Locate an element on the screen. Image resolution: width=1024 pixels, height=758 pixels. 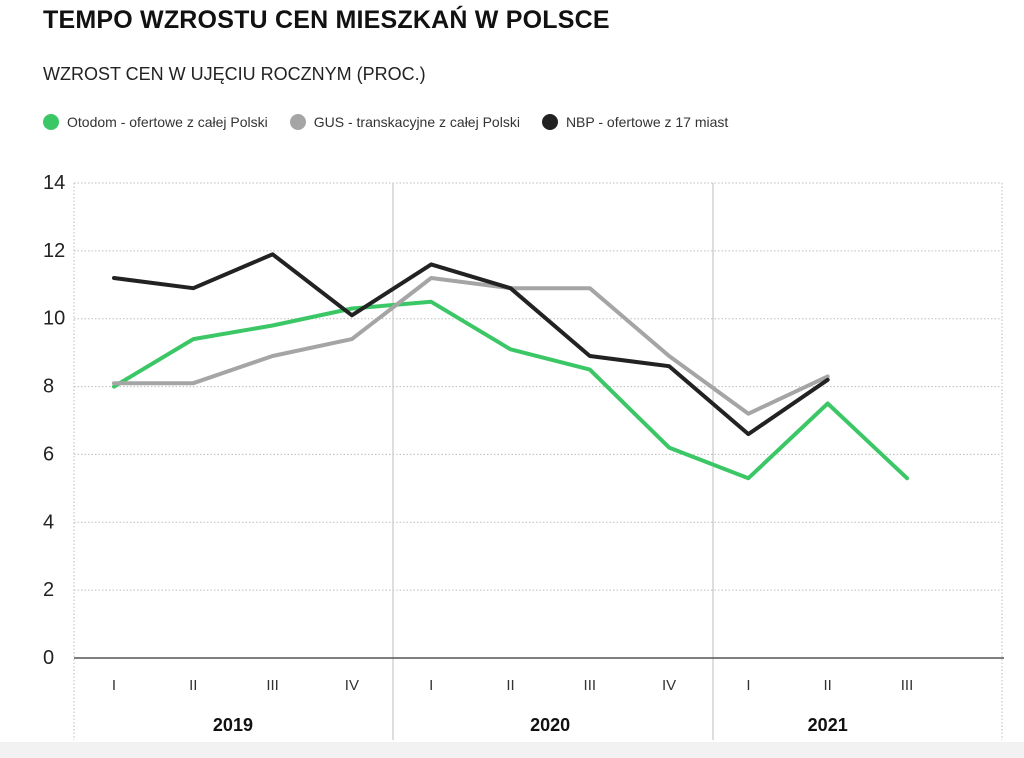
legend-swatch-nbp is located at coordinates (549, 122).